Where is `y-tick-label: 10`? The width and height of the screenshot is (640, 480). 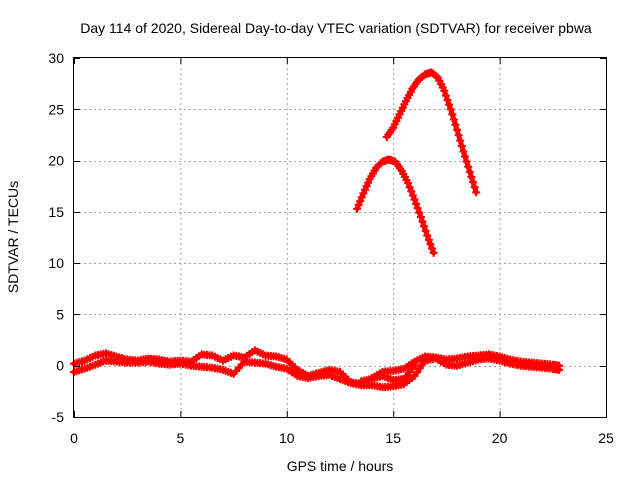 y-tick-label: 10 is located at coordinates (56, 263).